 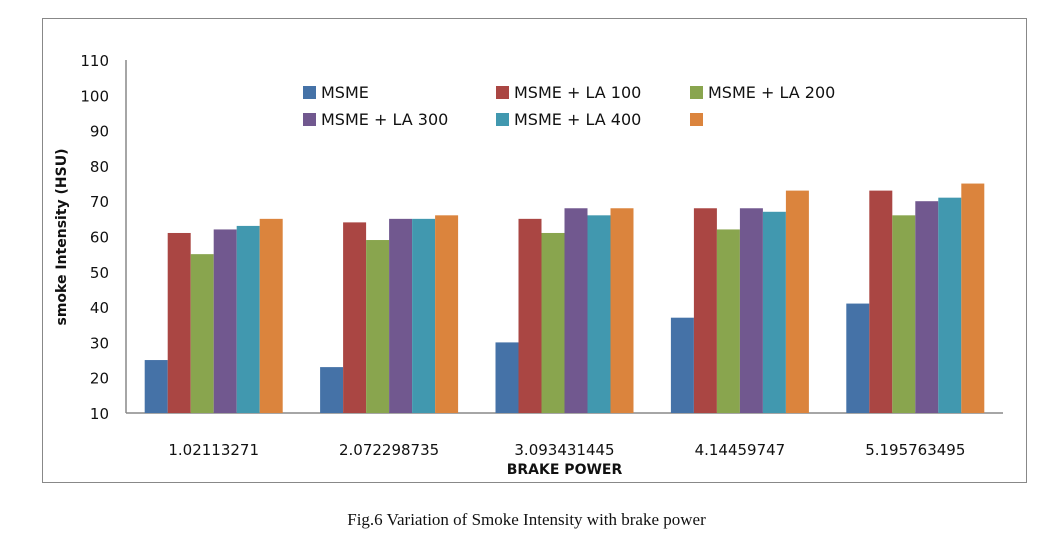 I want to click on x-axis-title: BRAKE POWER, so click(x=565, y=470).